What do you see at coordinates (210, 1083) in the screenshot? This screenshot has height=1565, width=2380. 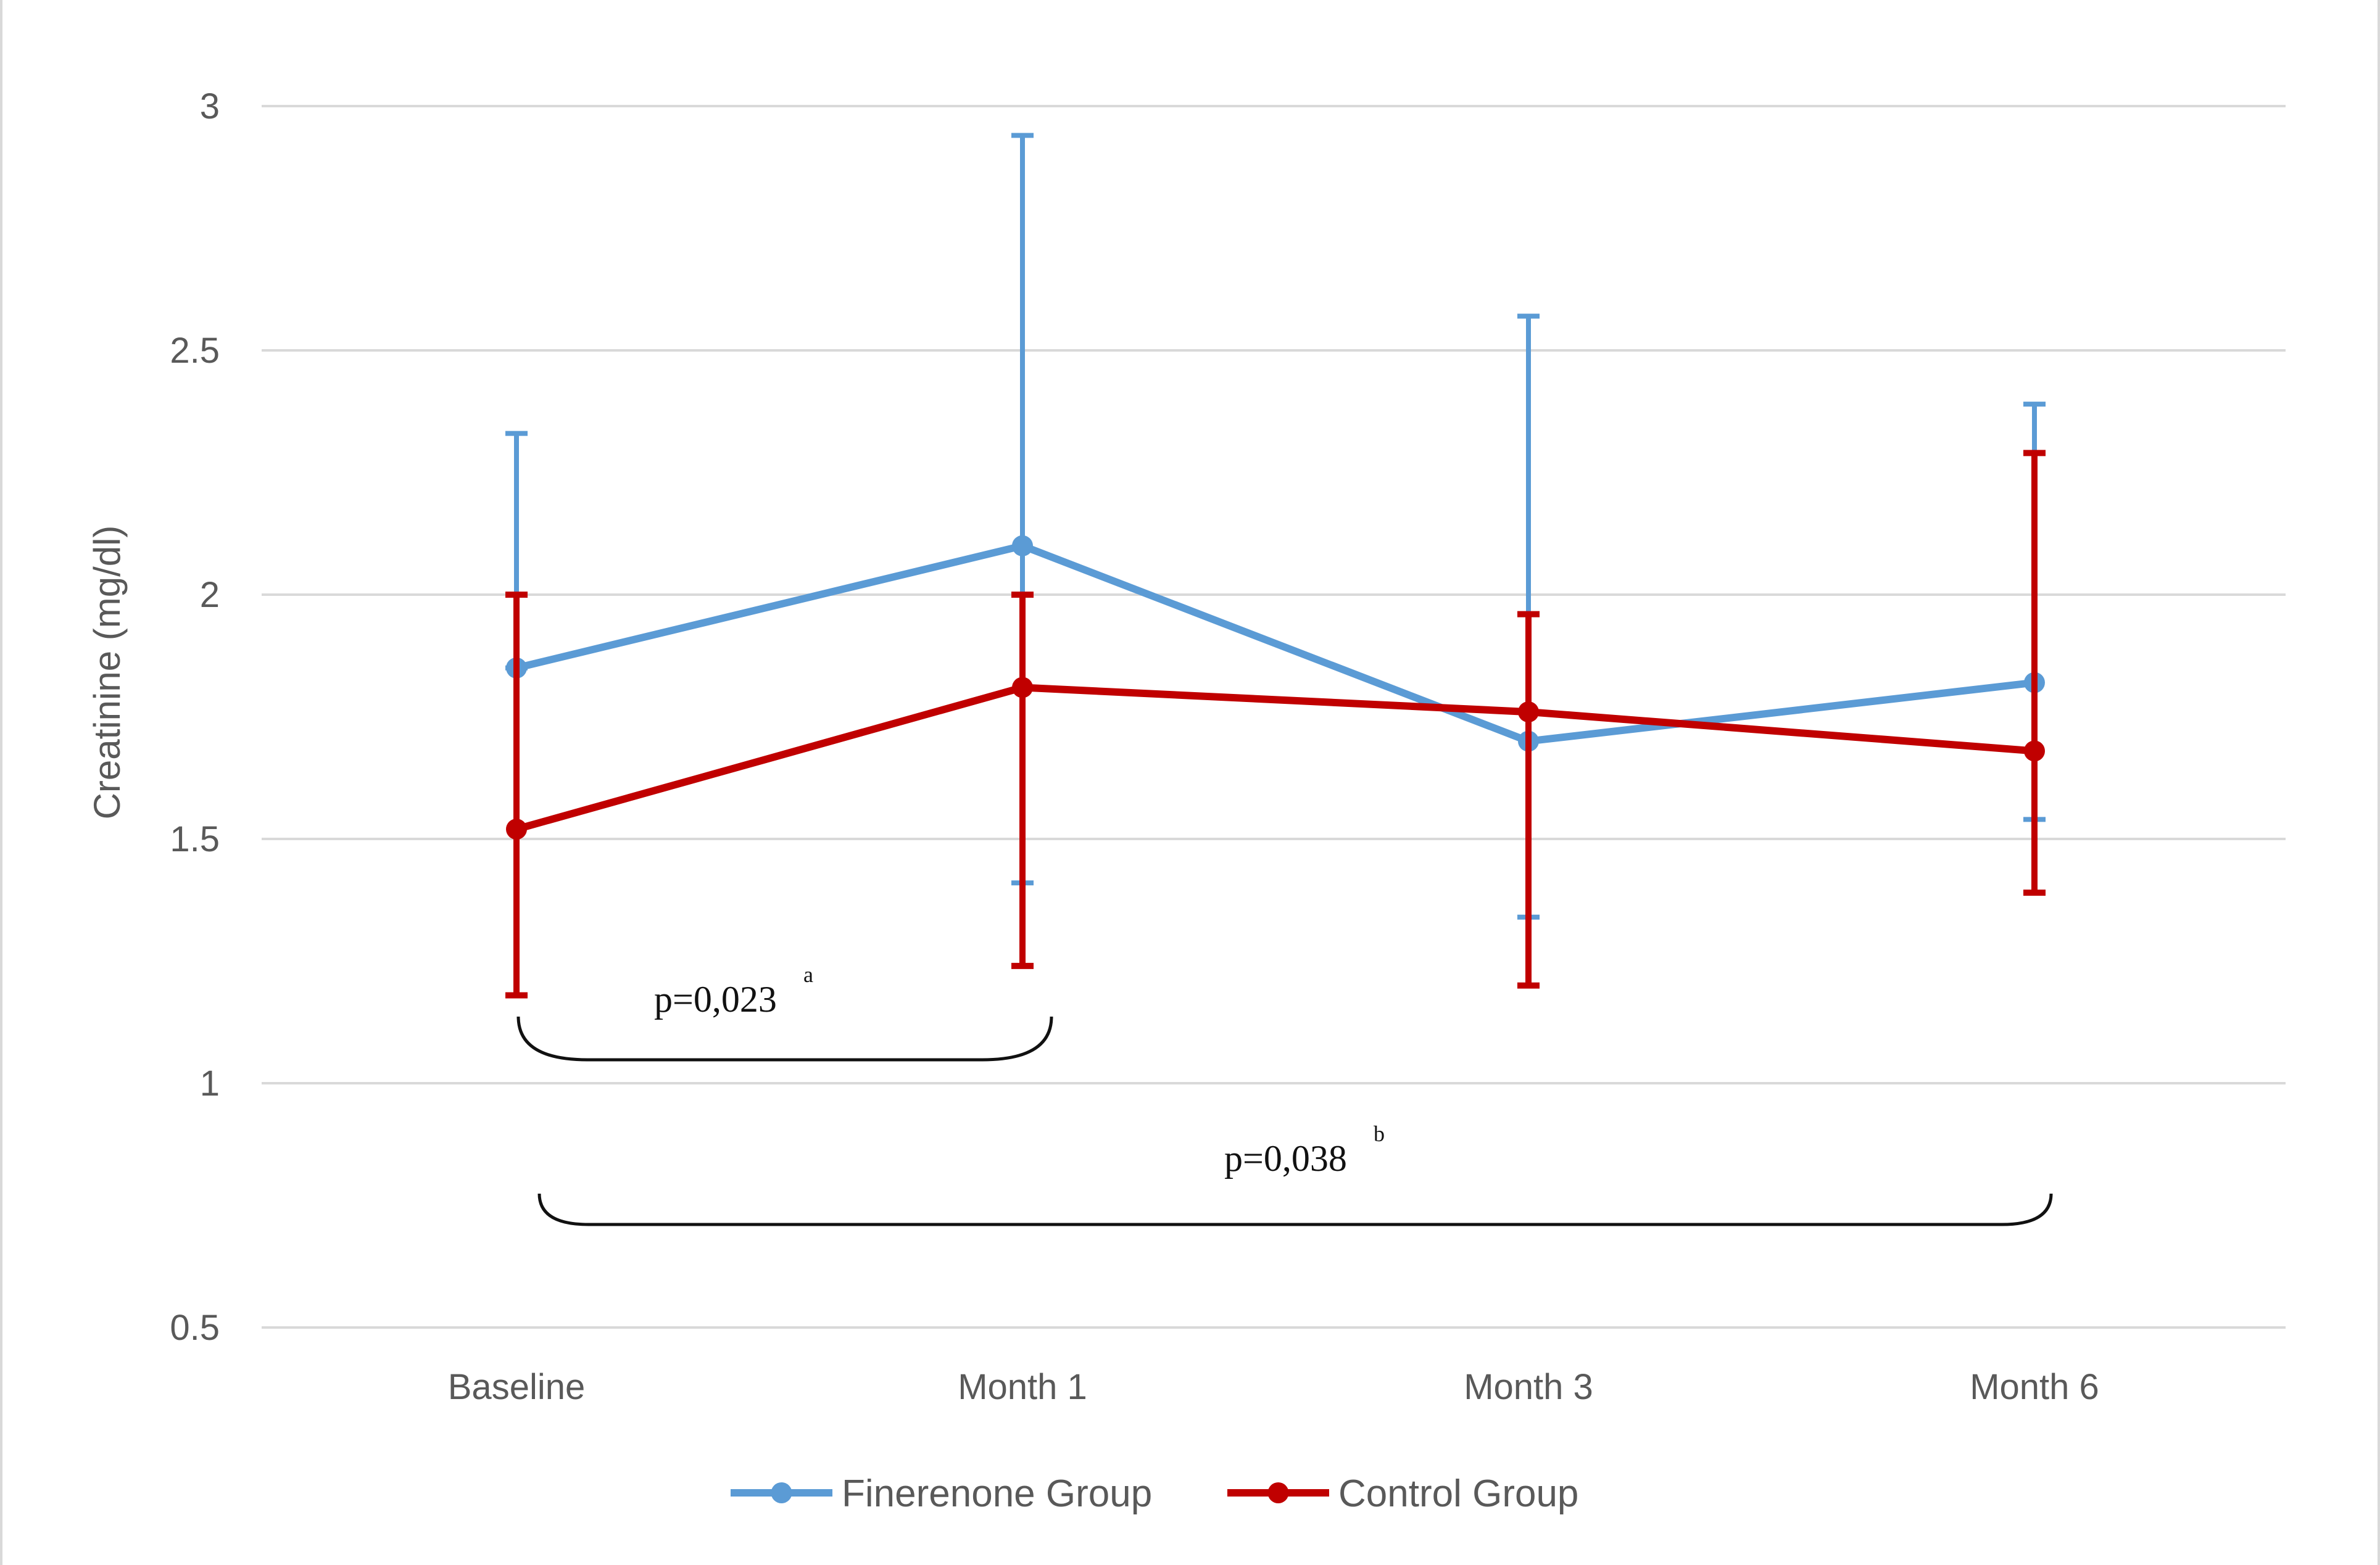 I see `y-tick-label: 1` at bounding box center [210, 1083].